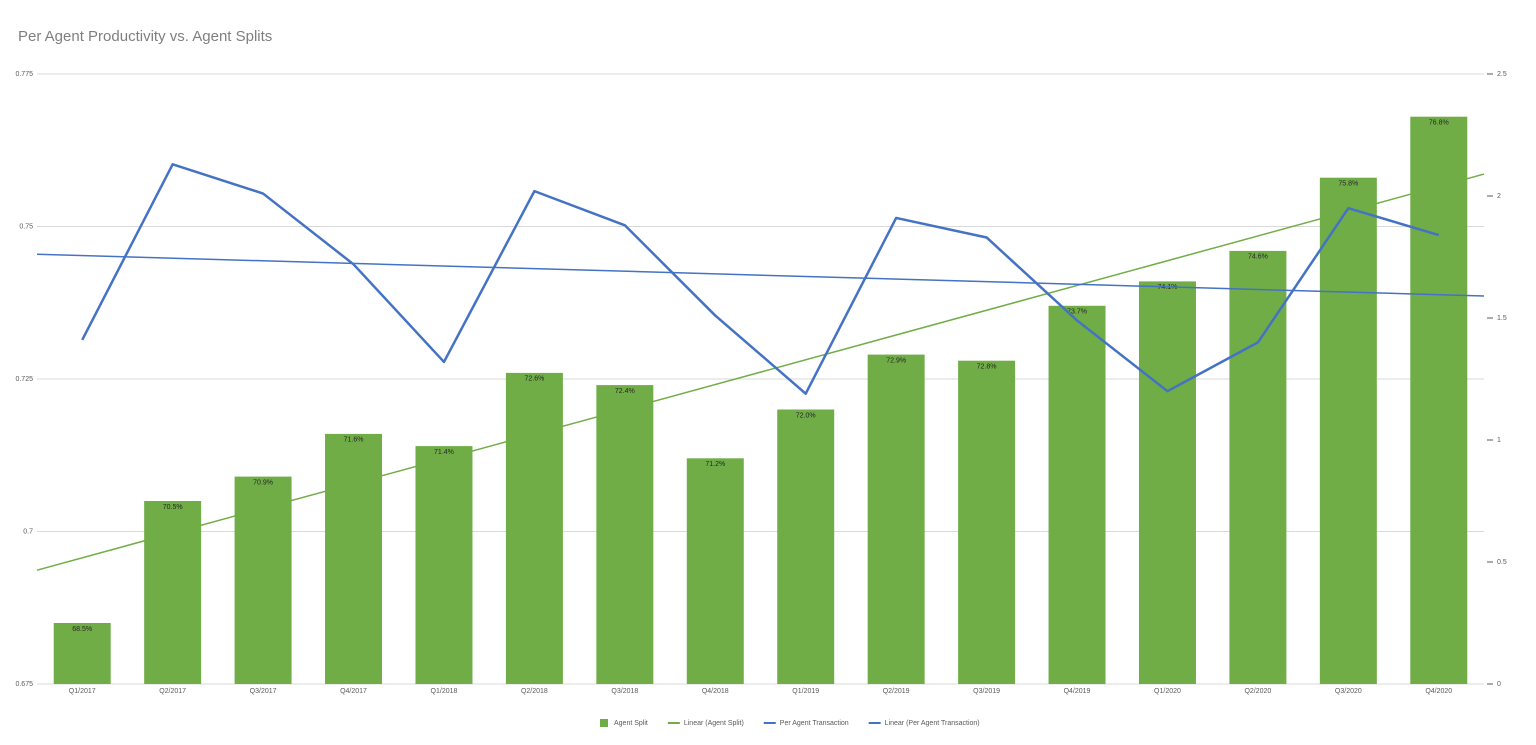  Describe the element at coordinates (760, 275) in the screenshot. I see `trendline` at that location.